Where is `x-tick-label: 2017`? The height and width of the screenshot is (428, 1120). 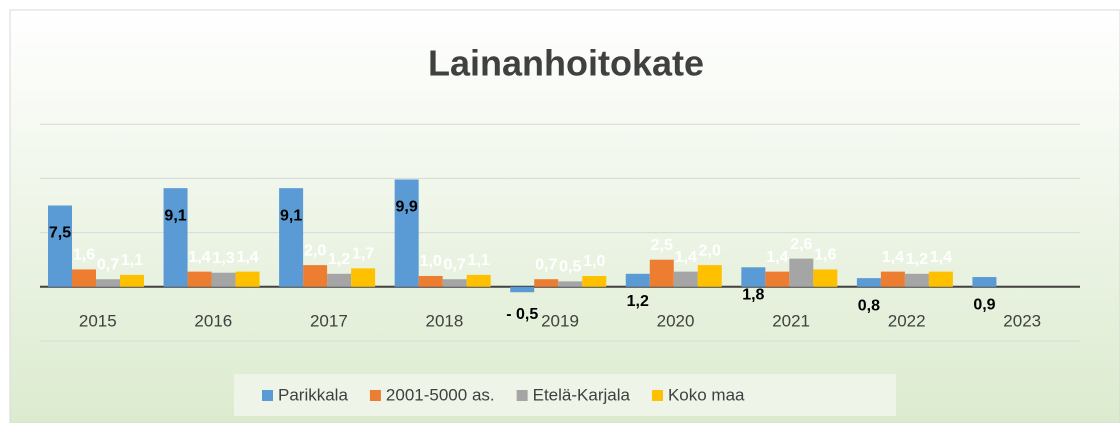 x-tick-label: 2017 is located at coordinates (329, 320).